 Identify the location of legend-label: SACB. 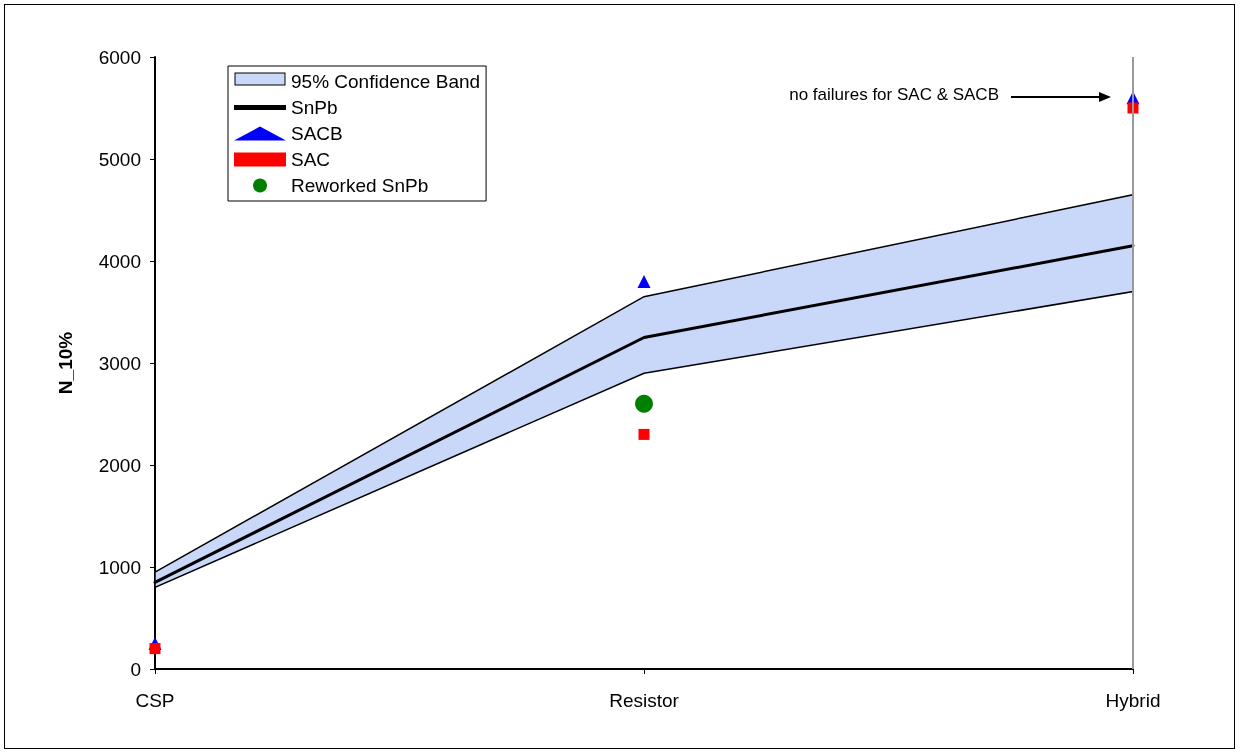
(317, 133).